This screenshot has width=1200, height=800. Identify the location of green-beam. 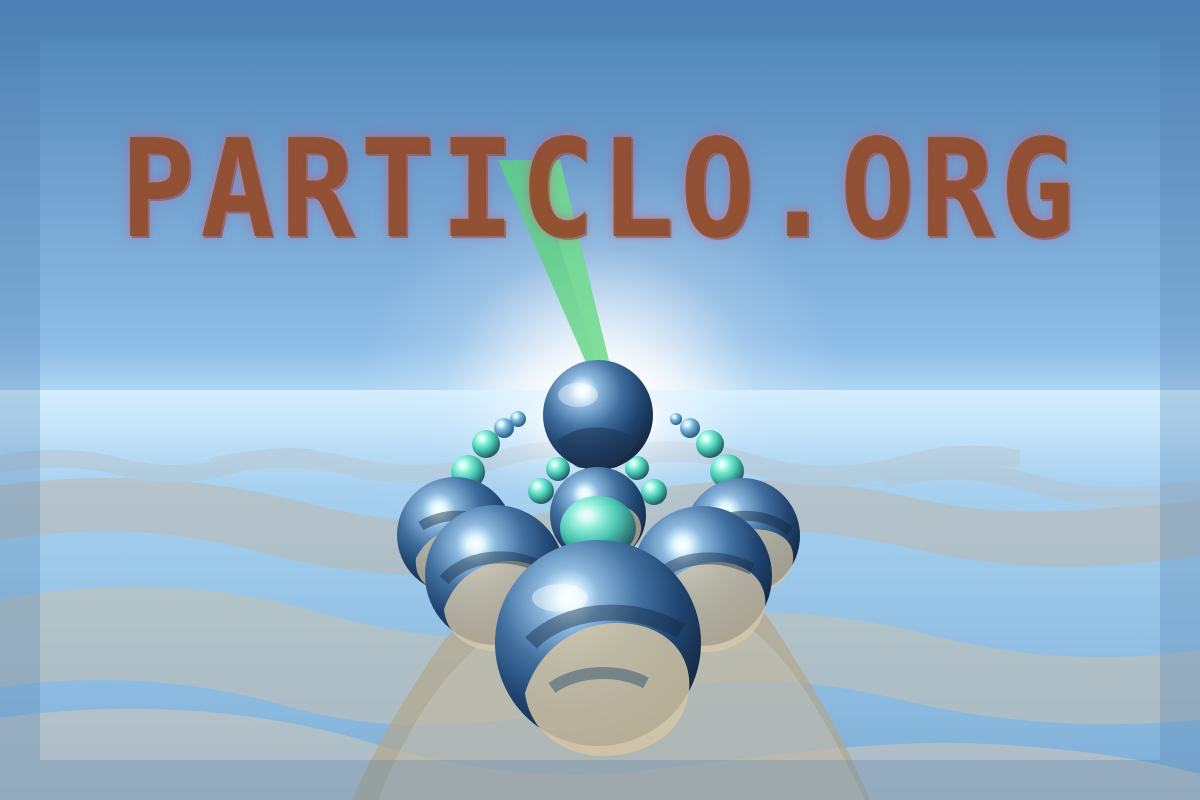
(554, 262).